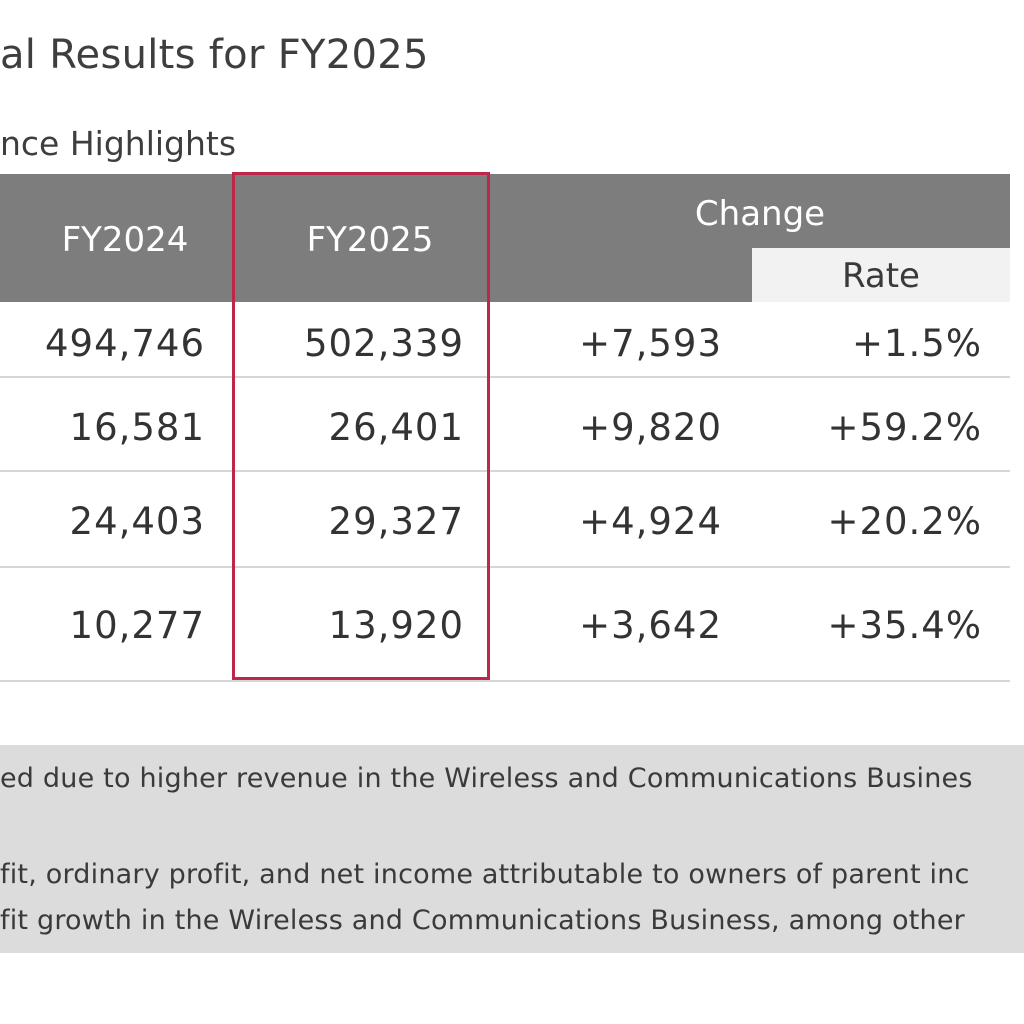  What do you see at coordinates (383, 343) in the screenshot?
I see `cell-fy2025: 502,339` at bounding box center [383, 343].